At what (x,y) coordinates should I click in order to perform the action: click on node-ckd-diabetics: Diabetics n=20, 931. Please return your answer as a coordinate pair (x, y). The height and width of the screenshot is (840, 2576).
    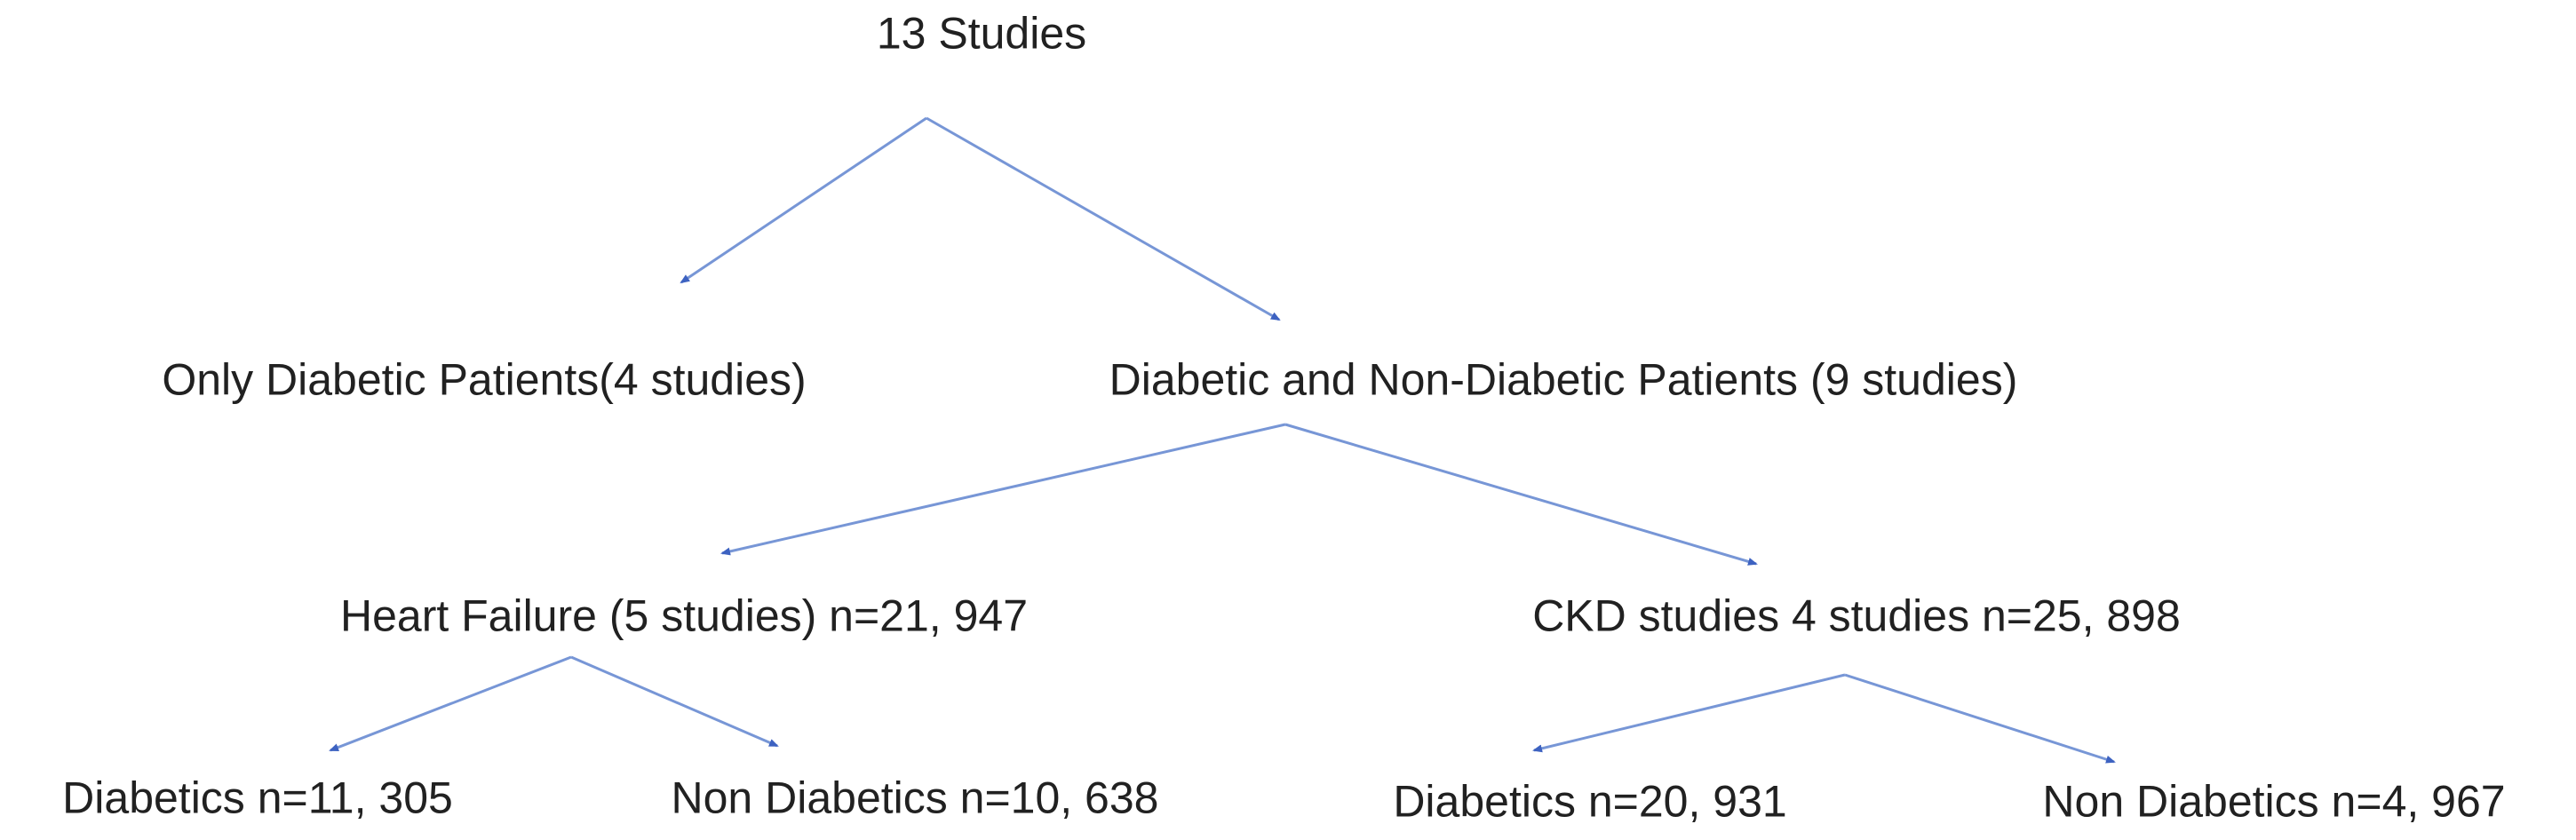
    Looking at the image, I should click on (1590, 801).